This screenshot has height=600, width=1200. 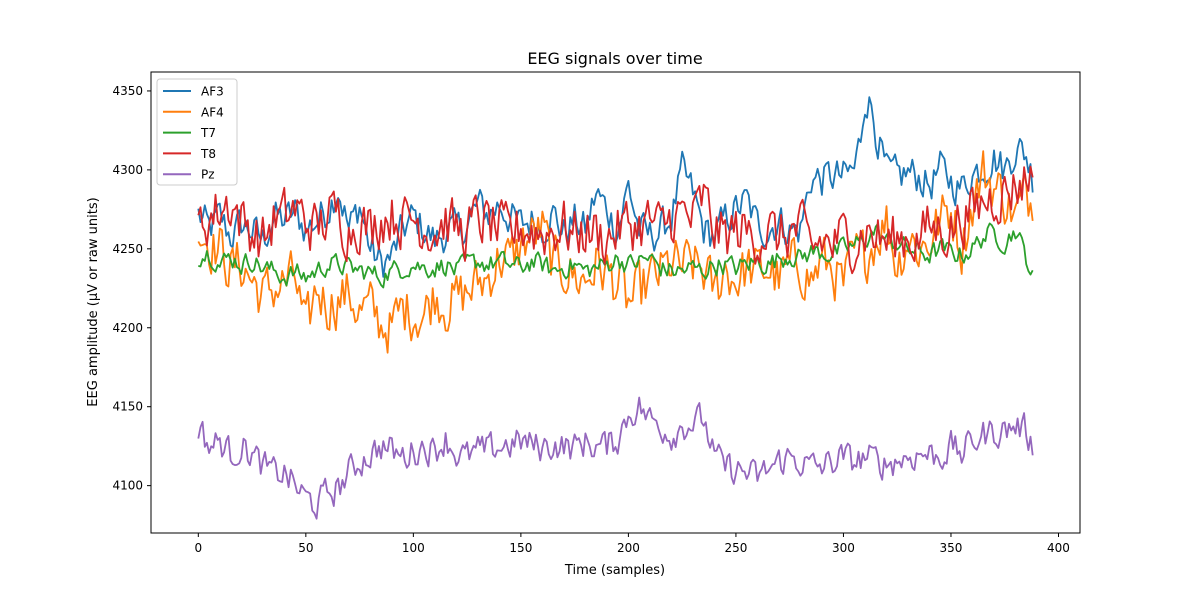 What do you see at coordinates (305, 548) in the screenshot?
I see `x-tick-label: 50` at bounding box center [305, 548].